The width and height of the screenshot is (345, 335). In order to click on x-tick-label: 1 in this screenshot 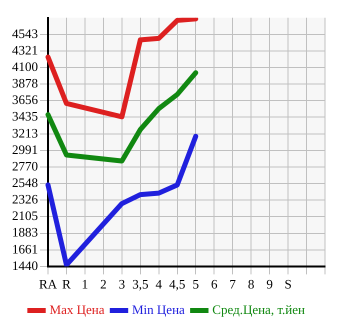, I will do `click(85, 284)`.